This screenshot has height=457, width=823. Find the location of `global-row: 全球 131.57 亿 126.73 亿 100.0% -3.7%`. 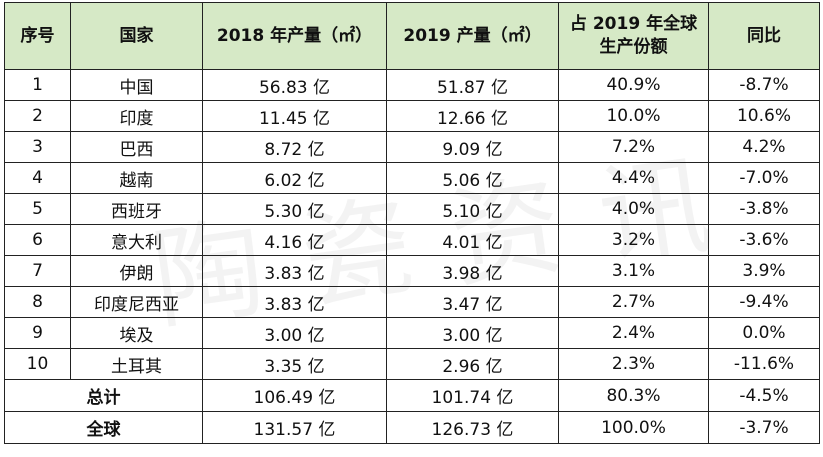

global-row: 全球 131.57 亿 126.73 亿 100.0% -3.7% is located at coordinates (412, 427).